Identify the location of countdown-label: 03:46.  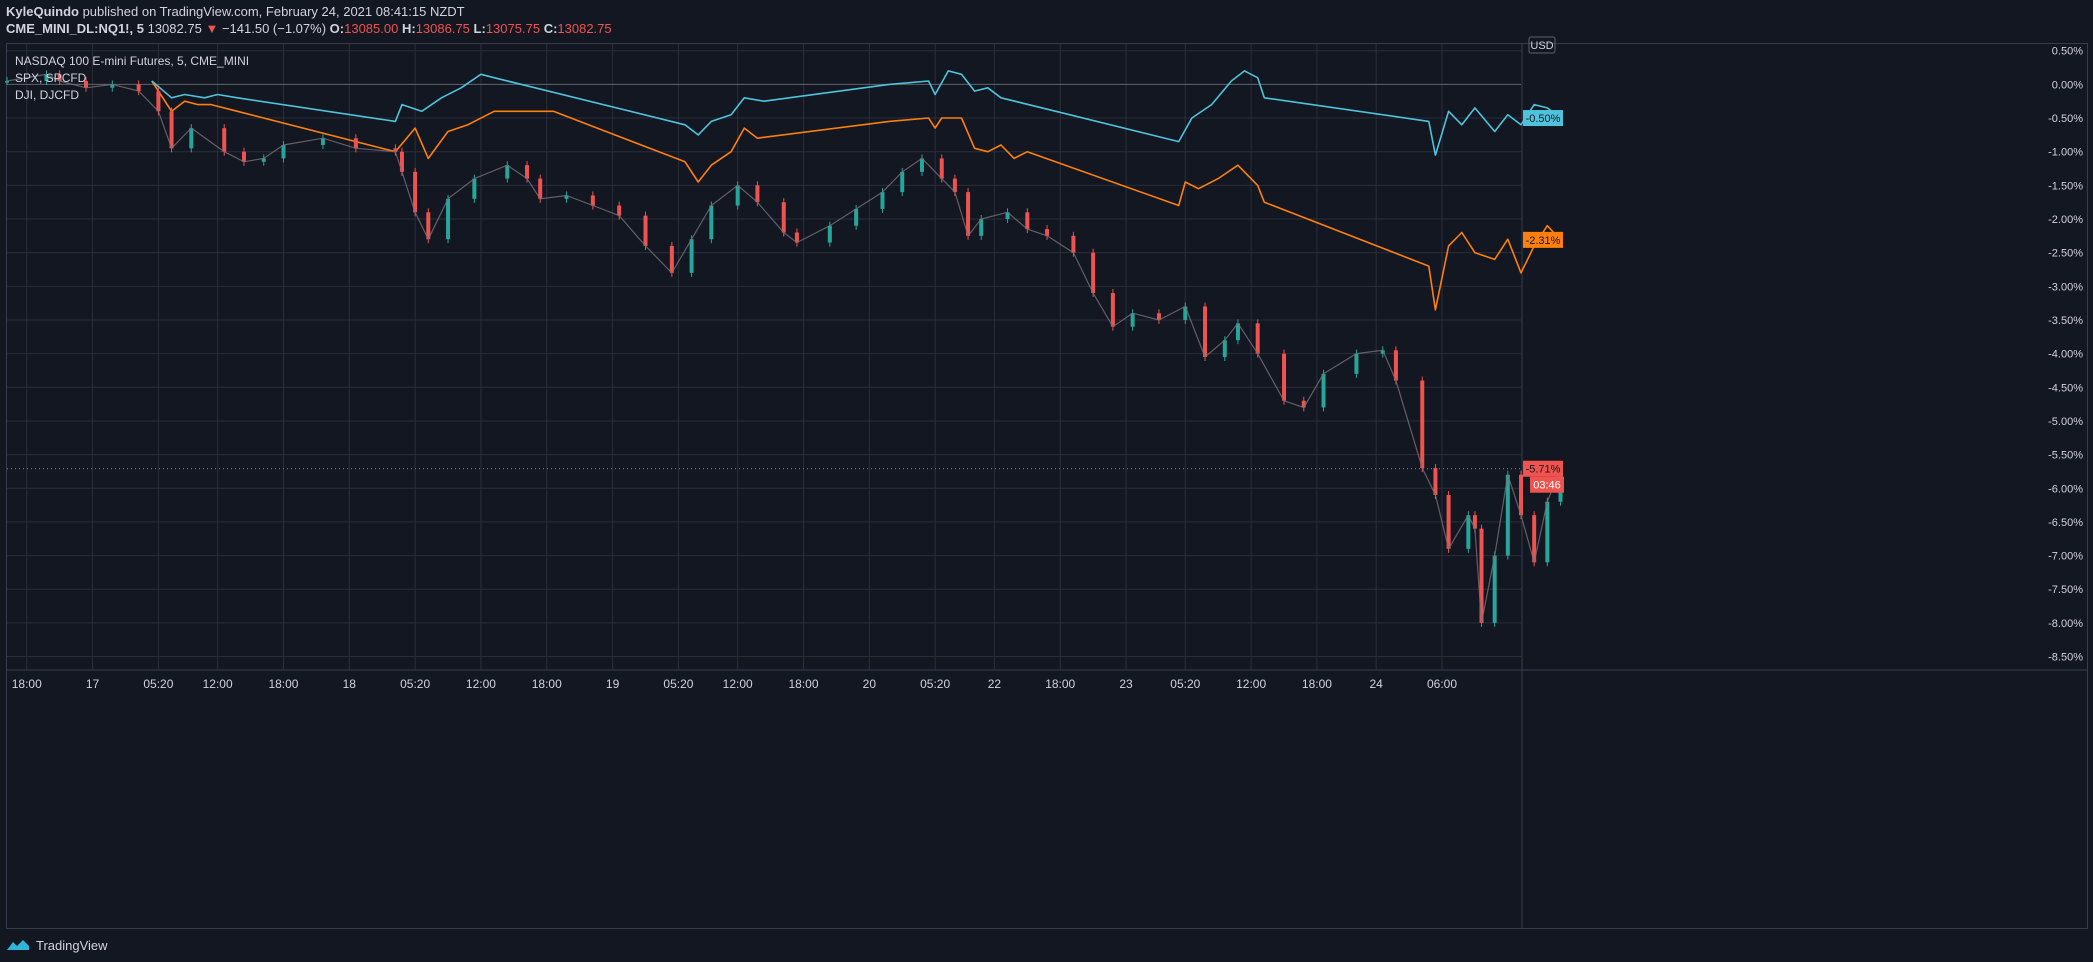
(1547, 486).